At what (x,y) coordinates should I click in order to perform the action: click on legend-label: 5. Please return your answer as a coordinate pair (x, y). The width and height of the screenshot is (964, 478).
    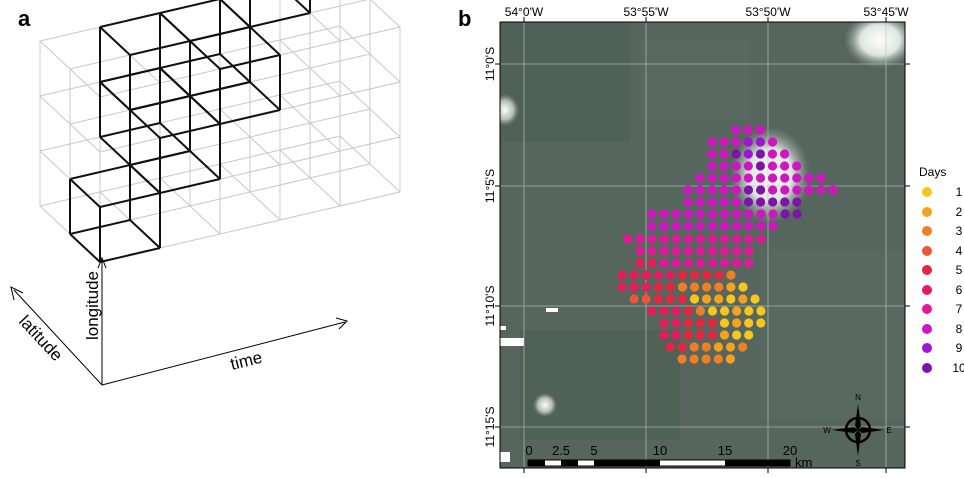
    Looking at the image, I should click on (959, 270).